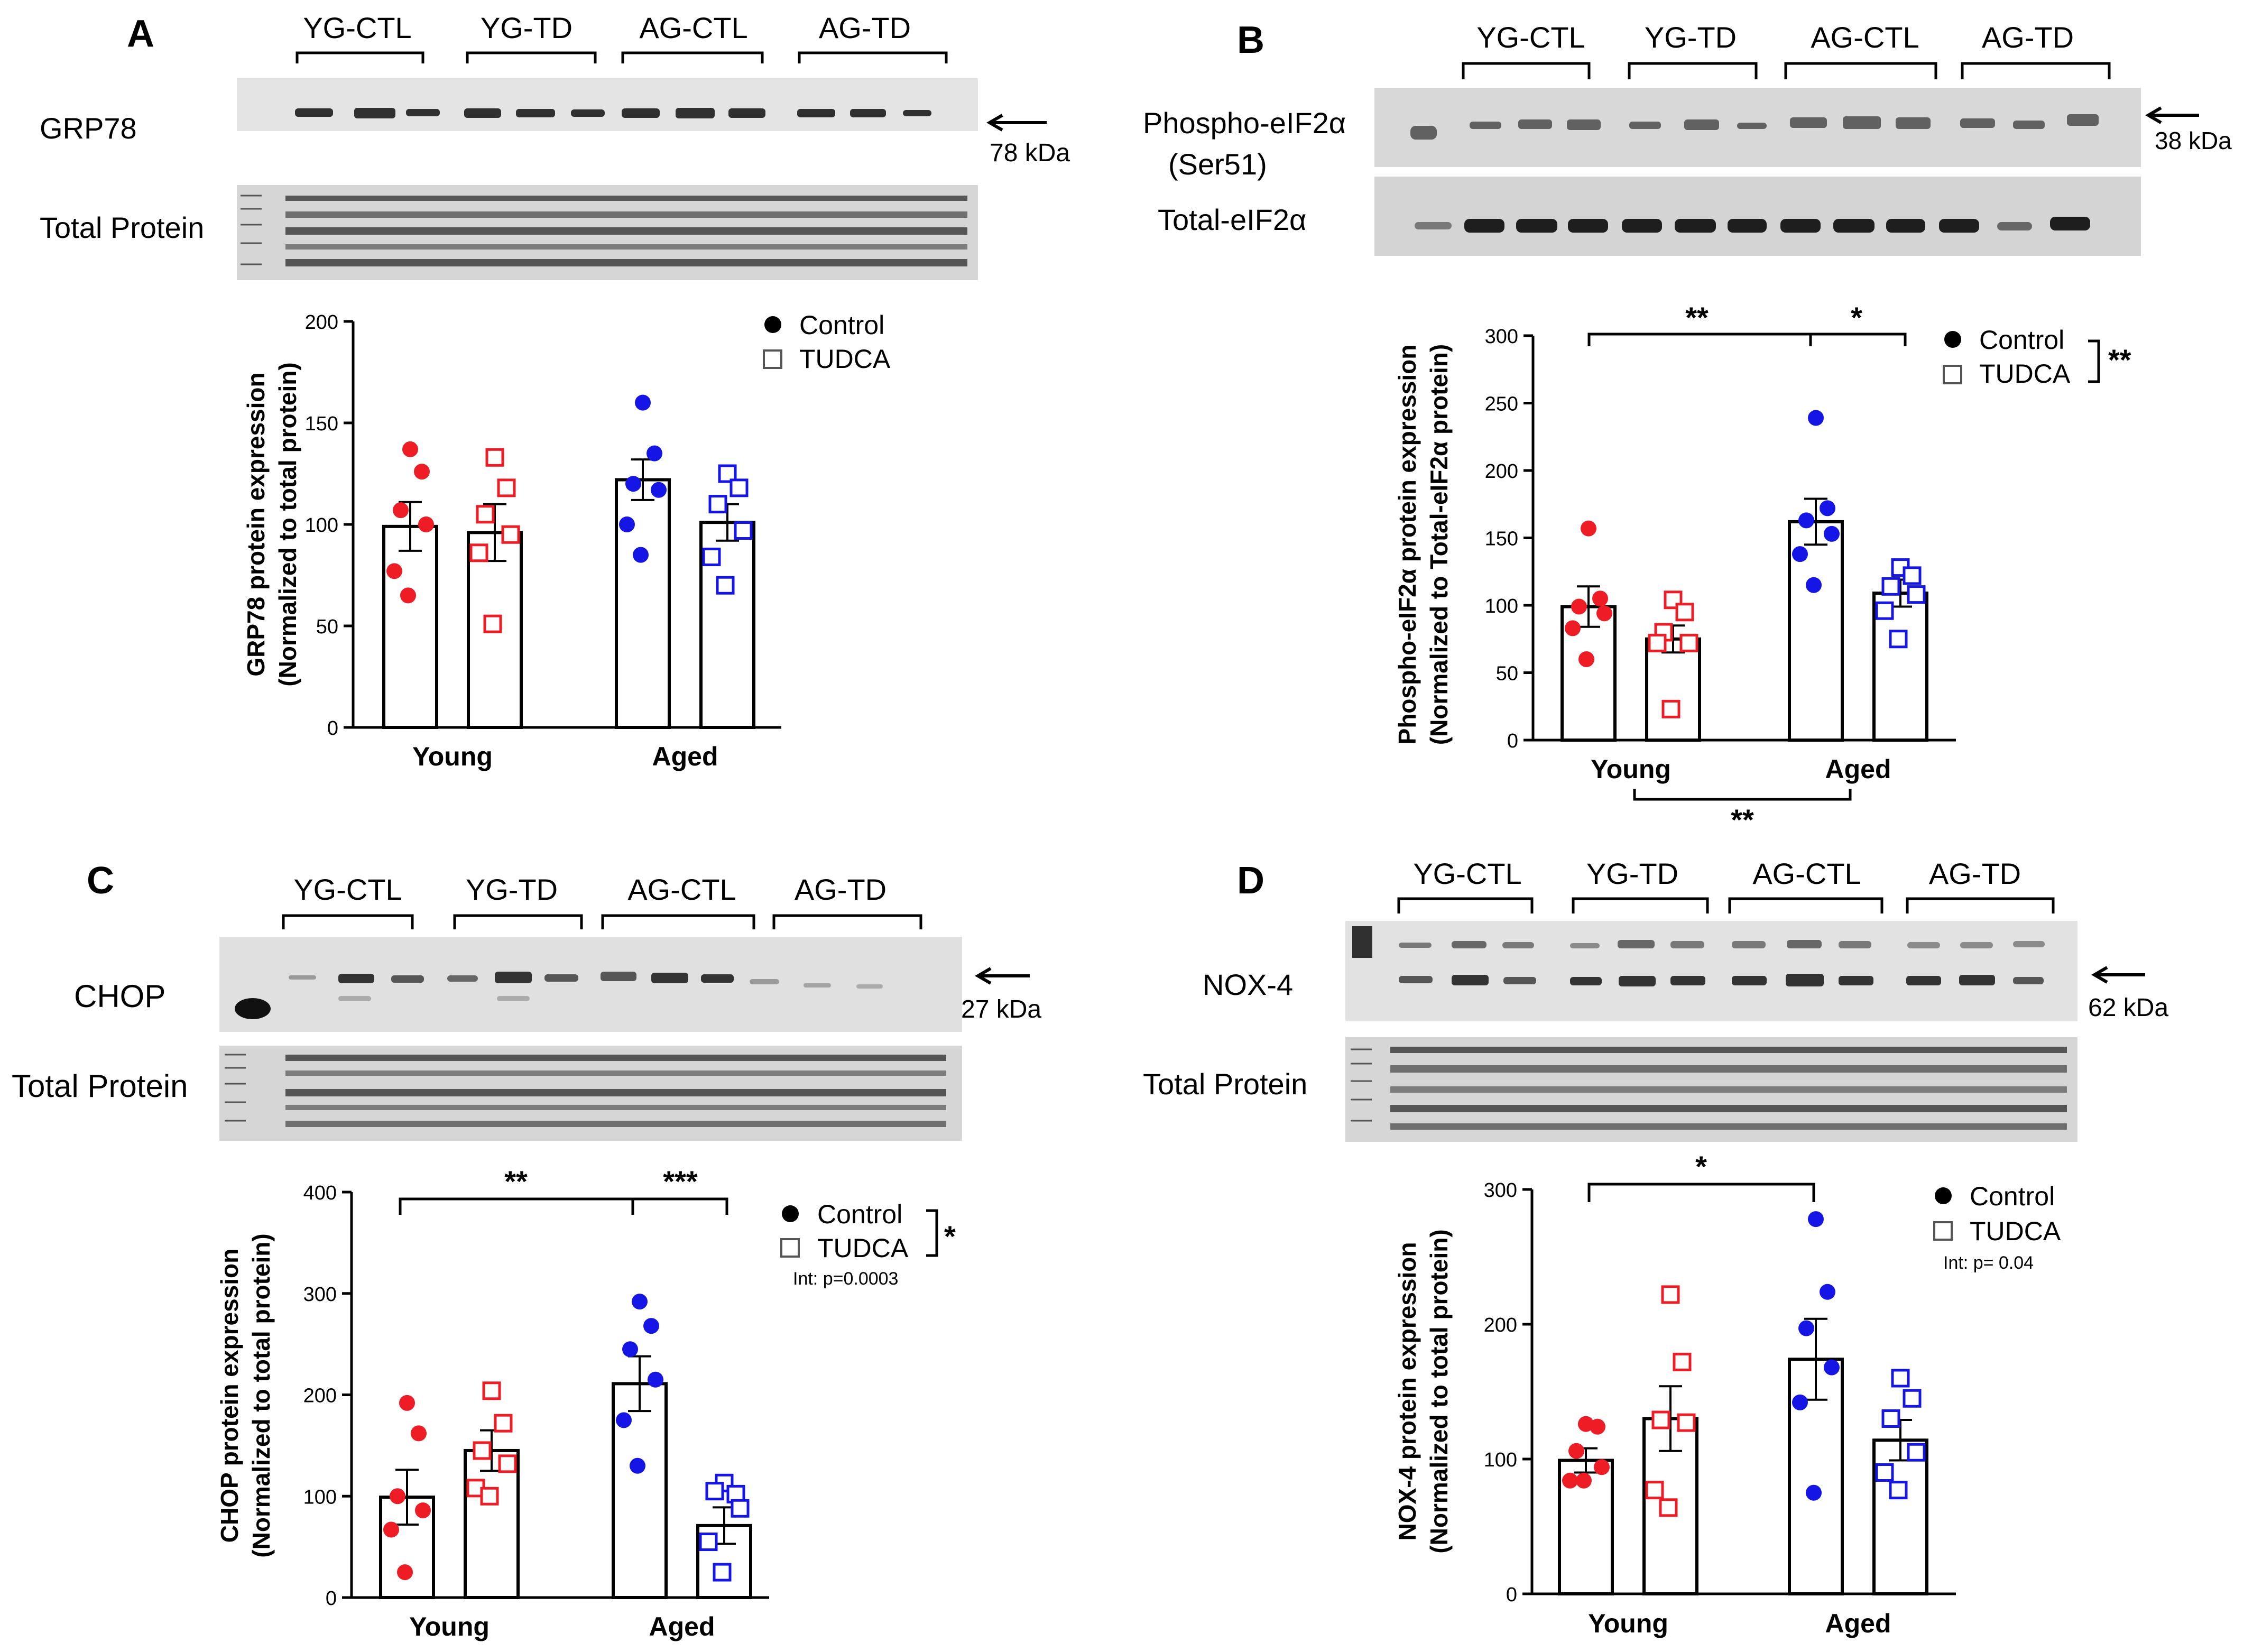 The image size is (2253, 1652). Describe the element at coordinates (512, 889) in the screenshot. I see `lane-label-c-2: YG-TD` at that location.